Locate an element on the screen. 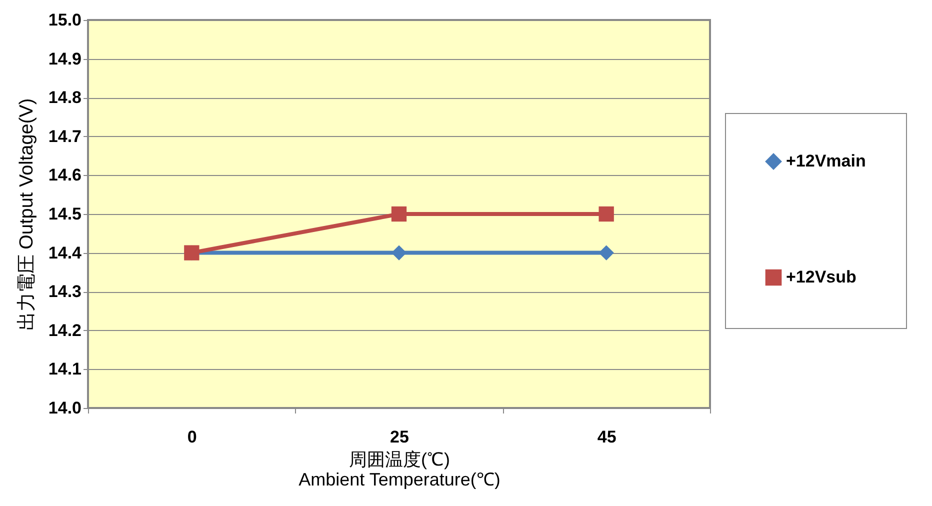  y-tick-label: 14.6 is located at coordinates (65, 175).